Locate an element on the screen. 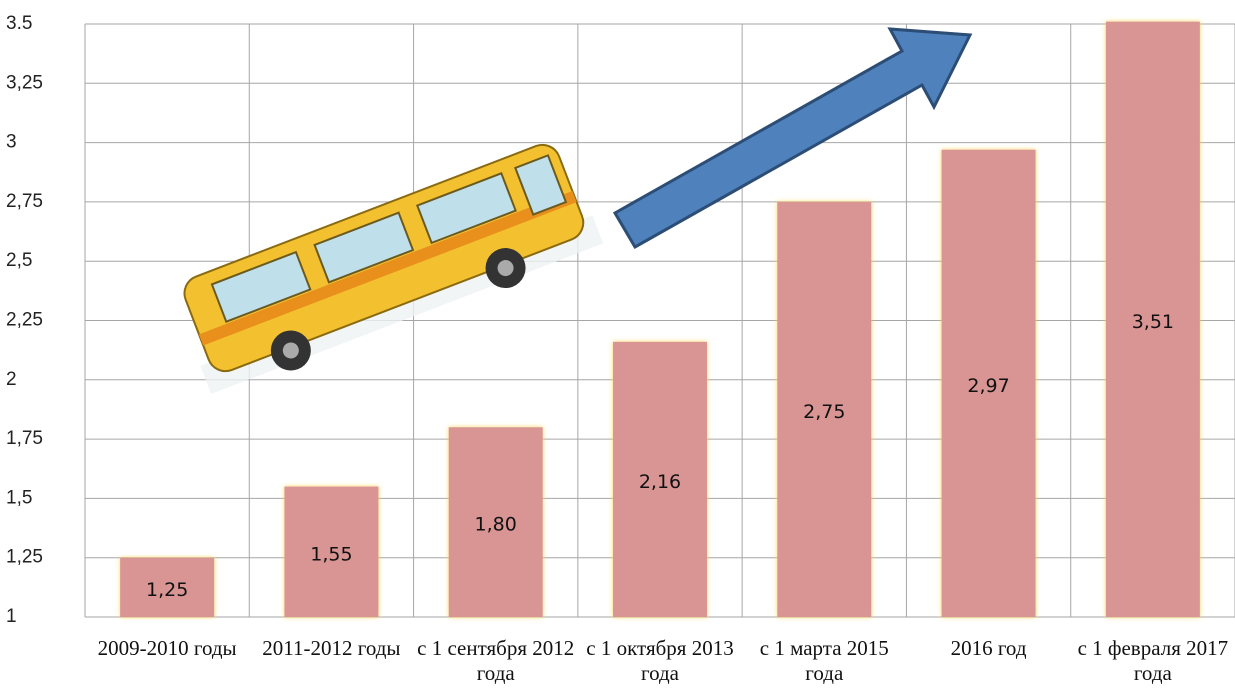 The width and height of the screenshot is (1235, 691). value-label: 1,80 is located at coordinates (496, 525).